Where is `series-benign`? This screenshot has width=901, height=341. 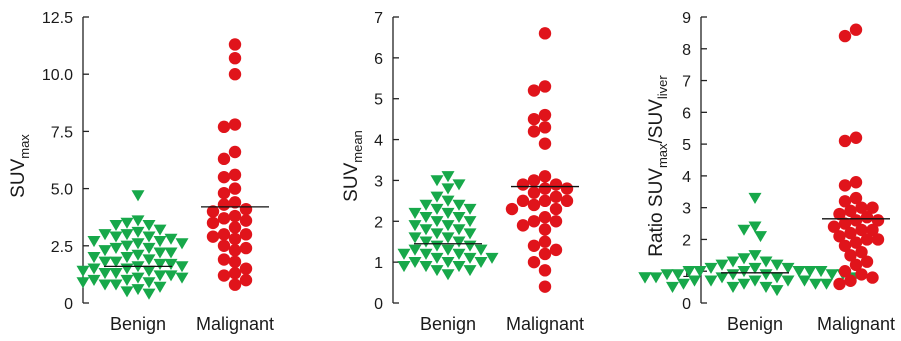
series-benign is located at coordinates (132, 245).